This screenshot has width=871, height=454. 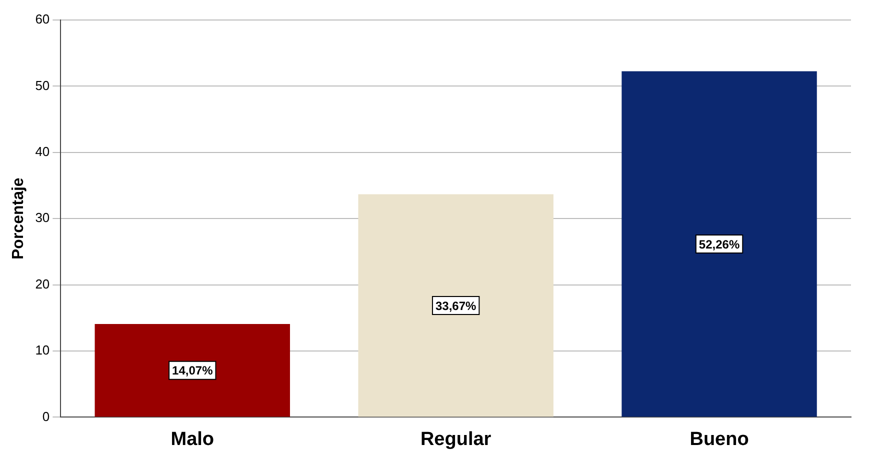 I want to click on data-label: 52,26%, so click(x=719, y=244).